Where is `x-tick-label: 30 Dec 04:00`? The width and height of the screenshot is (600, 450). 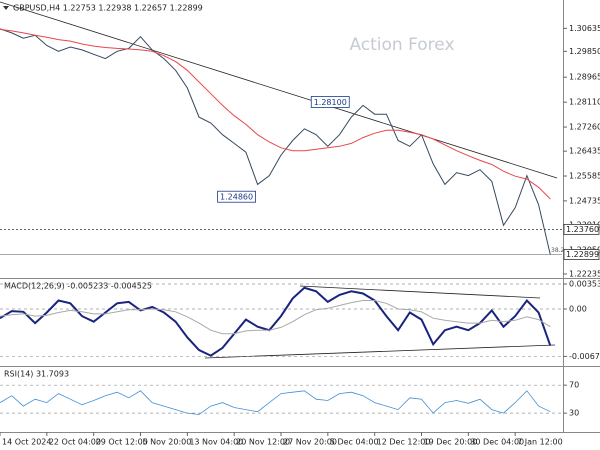 x-tick-label: 30 Dec 04:00 is located at coordinates (497, 442).